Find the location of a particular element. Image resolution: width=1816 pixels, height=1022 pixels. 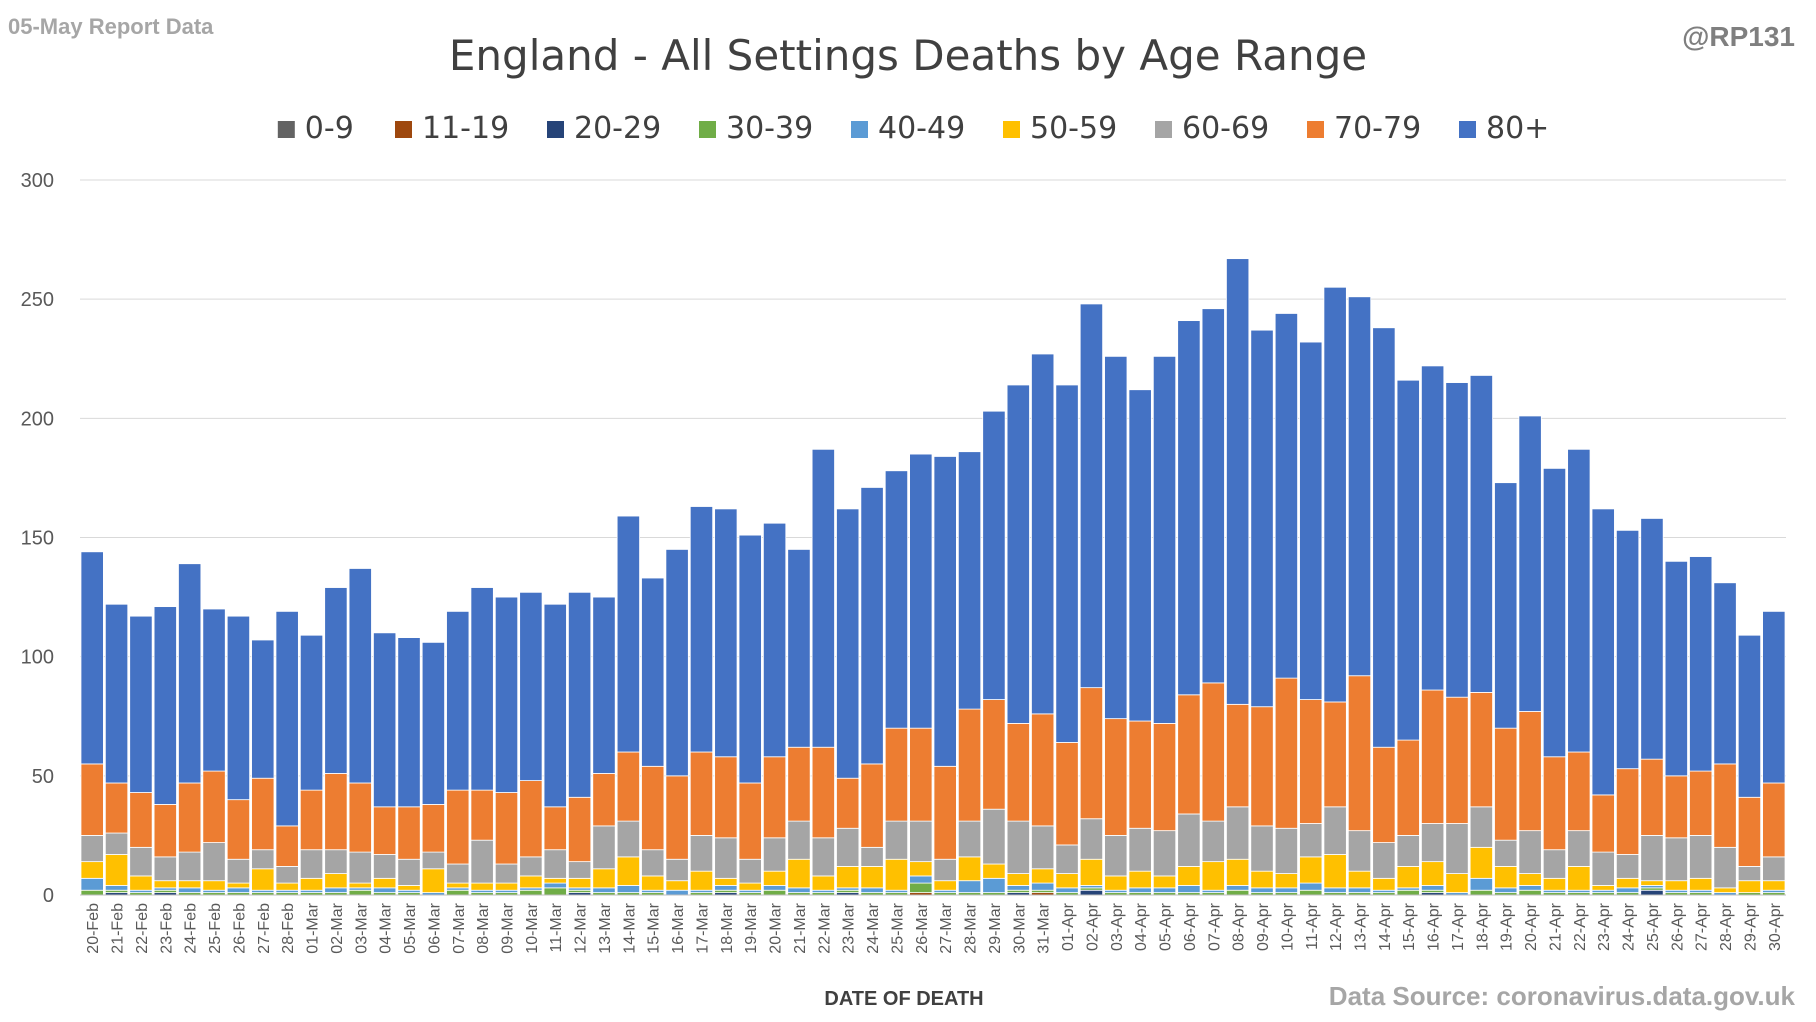

x-tick-label: 25-Apr is located at coordinates (1653, 926).